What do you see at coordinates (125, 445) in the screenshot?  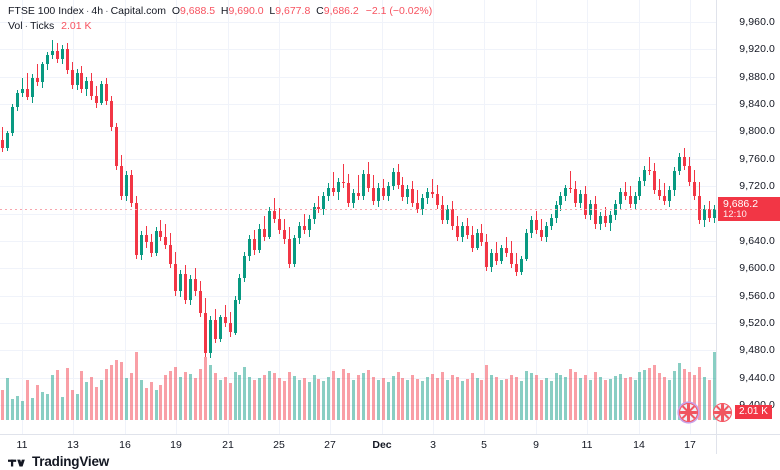 I see `time-axis-tick: 16` at bounding box center [125, 445].